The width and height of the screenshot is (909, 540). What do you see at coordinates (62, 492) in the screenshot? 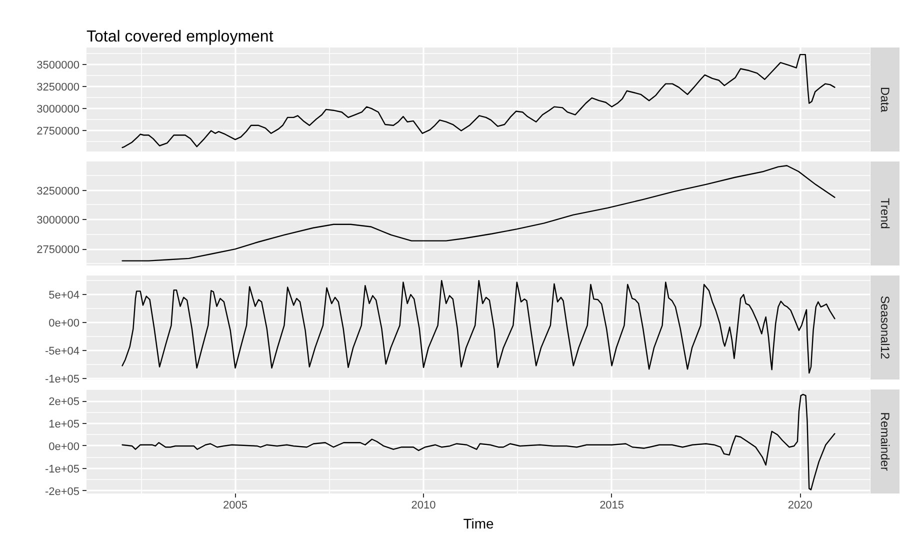
I see `y-tick-label: -2e+05` at bounding box center [62, 492].